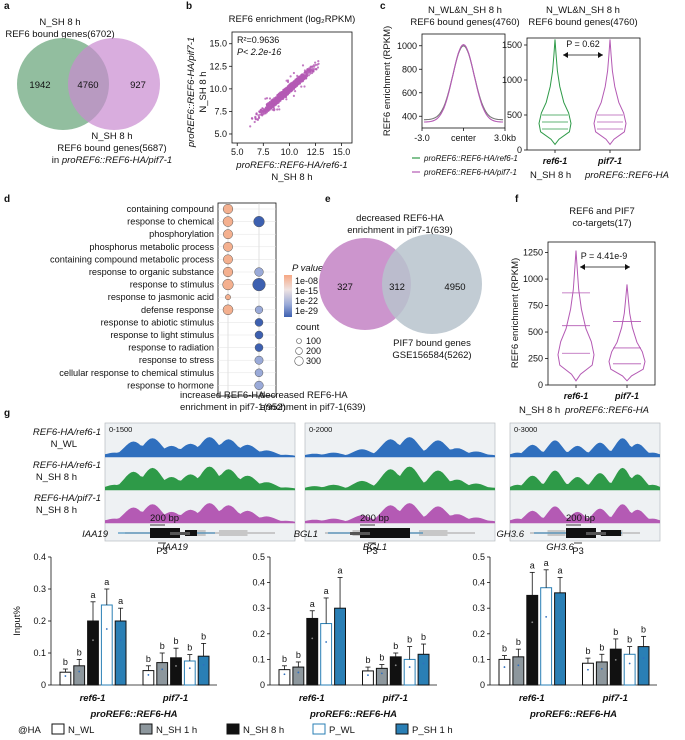 The width and height of the screenshot is (685, 740). Describe the element at coordinates (111, 148) in the screenshot. I see `venn-a-bottom-2: REF6 bound genes(5687)` at that location.